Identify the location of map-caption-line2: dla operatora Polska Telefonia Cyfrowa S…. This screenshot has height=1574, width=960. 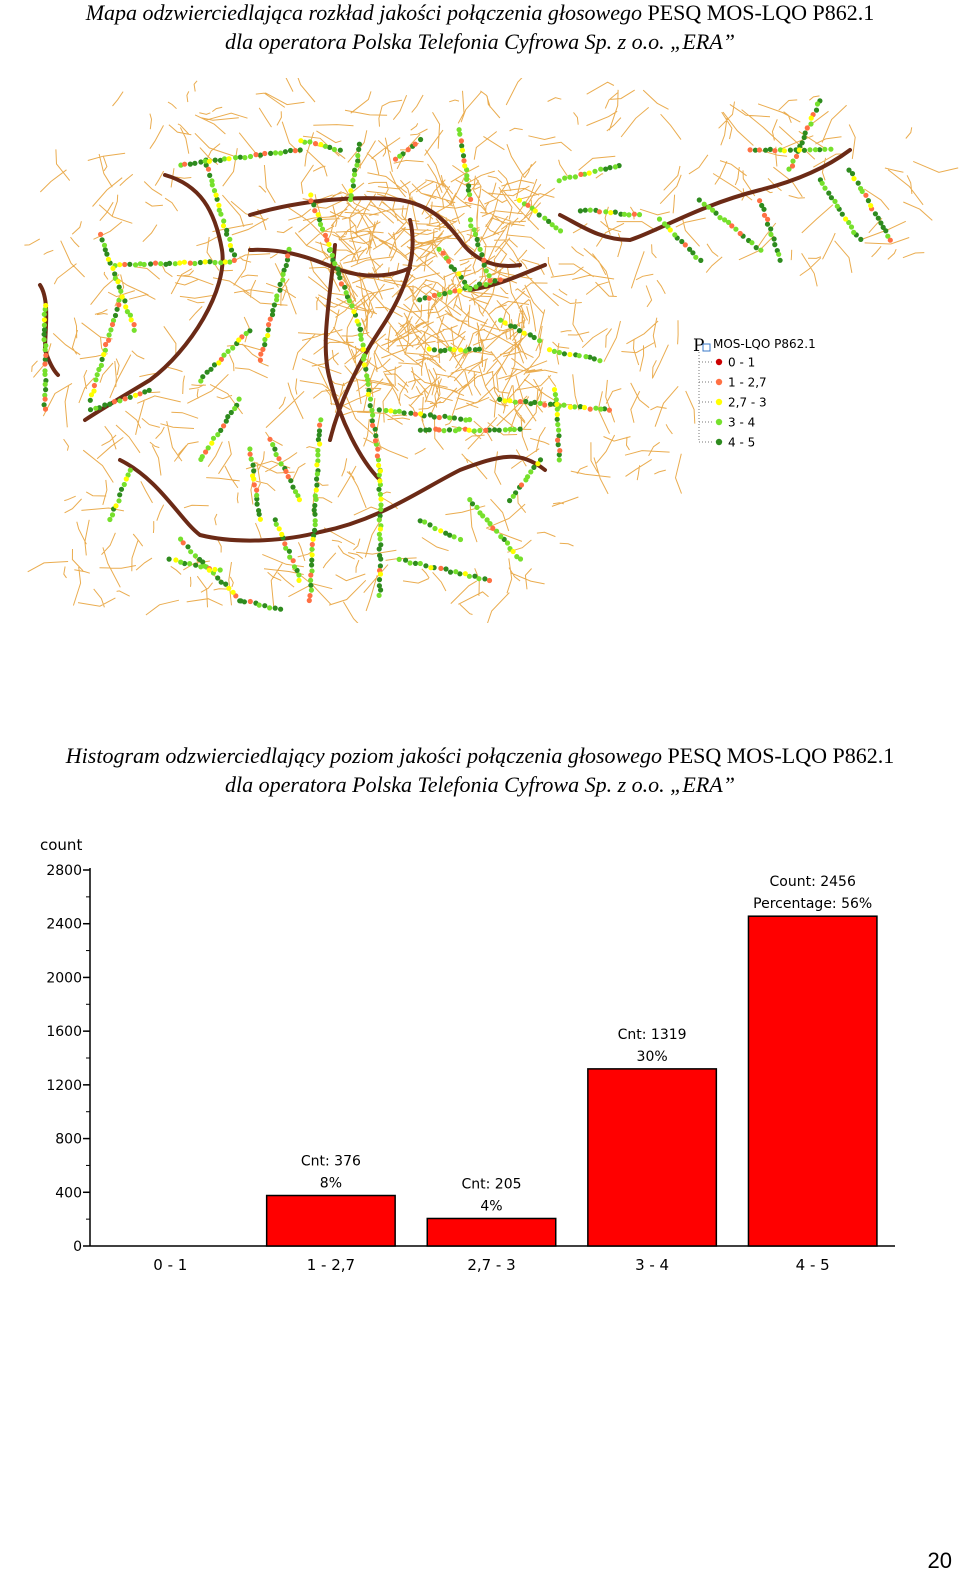
(480, 41).